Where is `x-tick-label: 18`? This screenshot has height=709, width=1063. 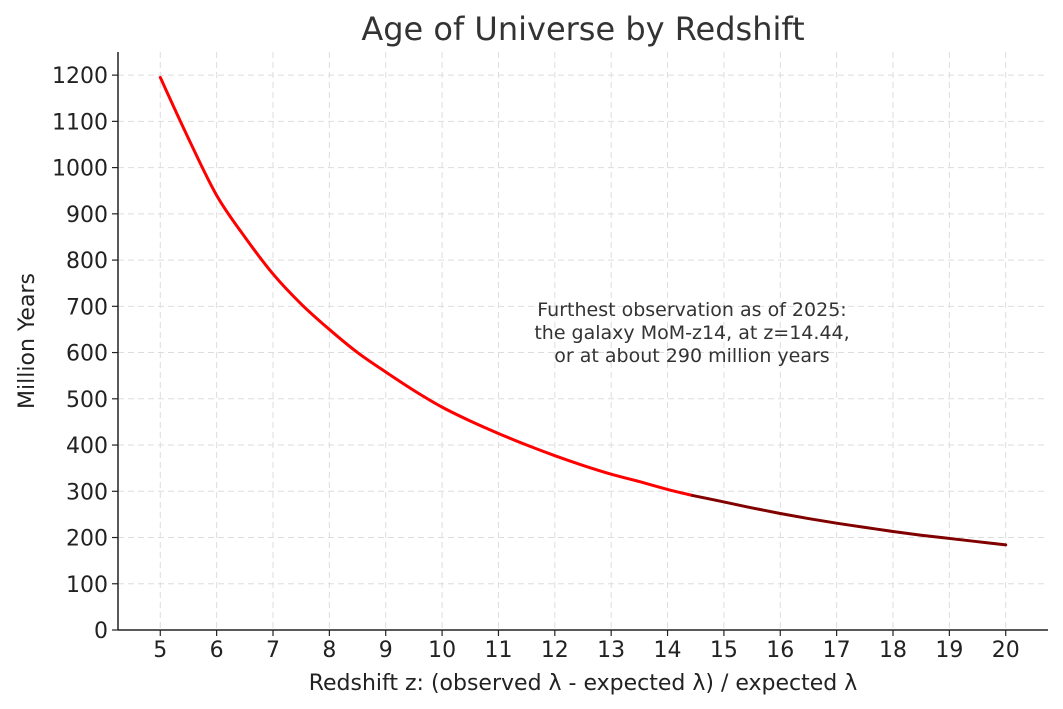
x-tick-label: 18 is located at coordinates (893, 650).